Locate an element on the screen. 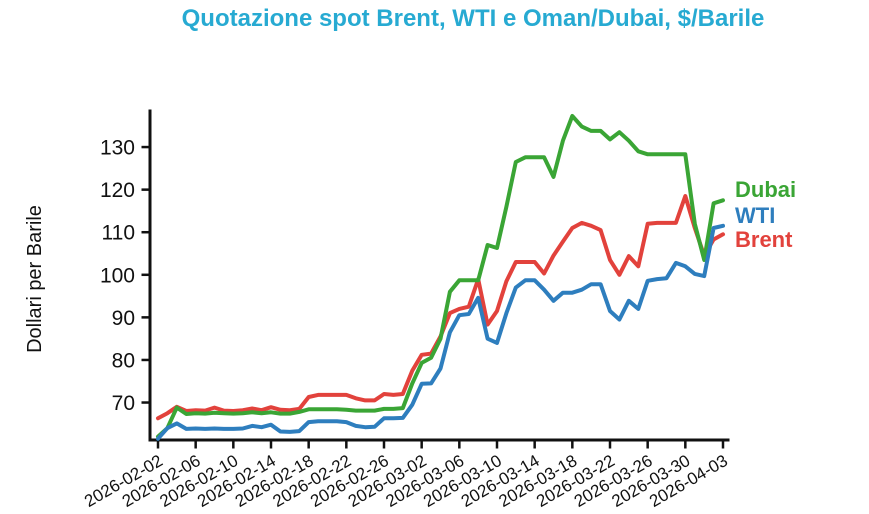 This screenshot has width=869, height=514. y-tick-label: 70 is located at coordinates (123, 403).